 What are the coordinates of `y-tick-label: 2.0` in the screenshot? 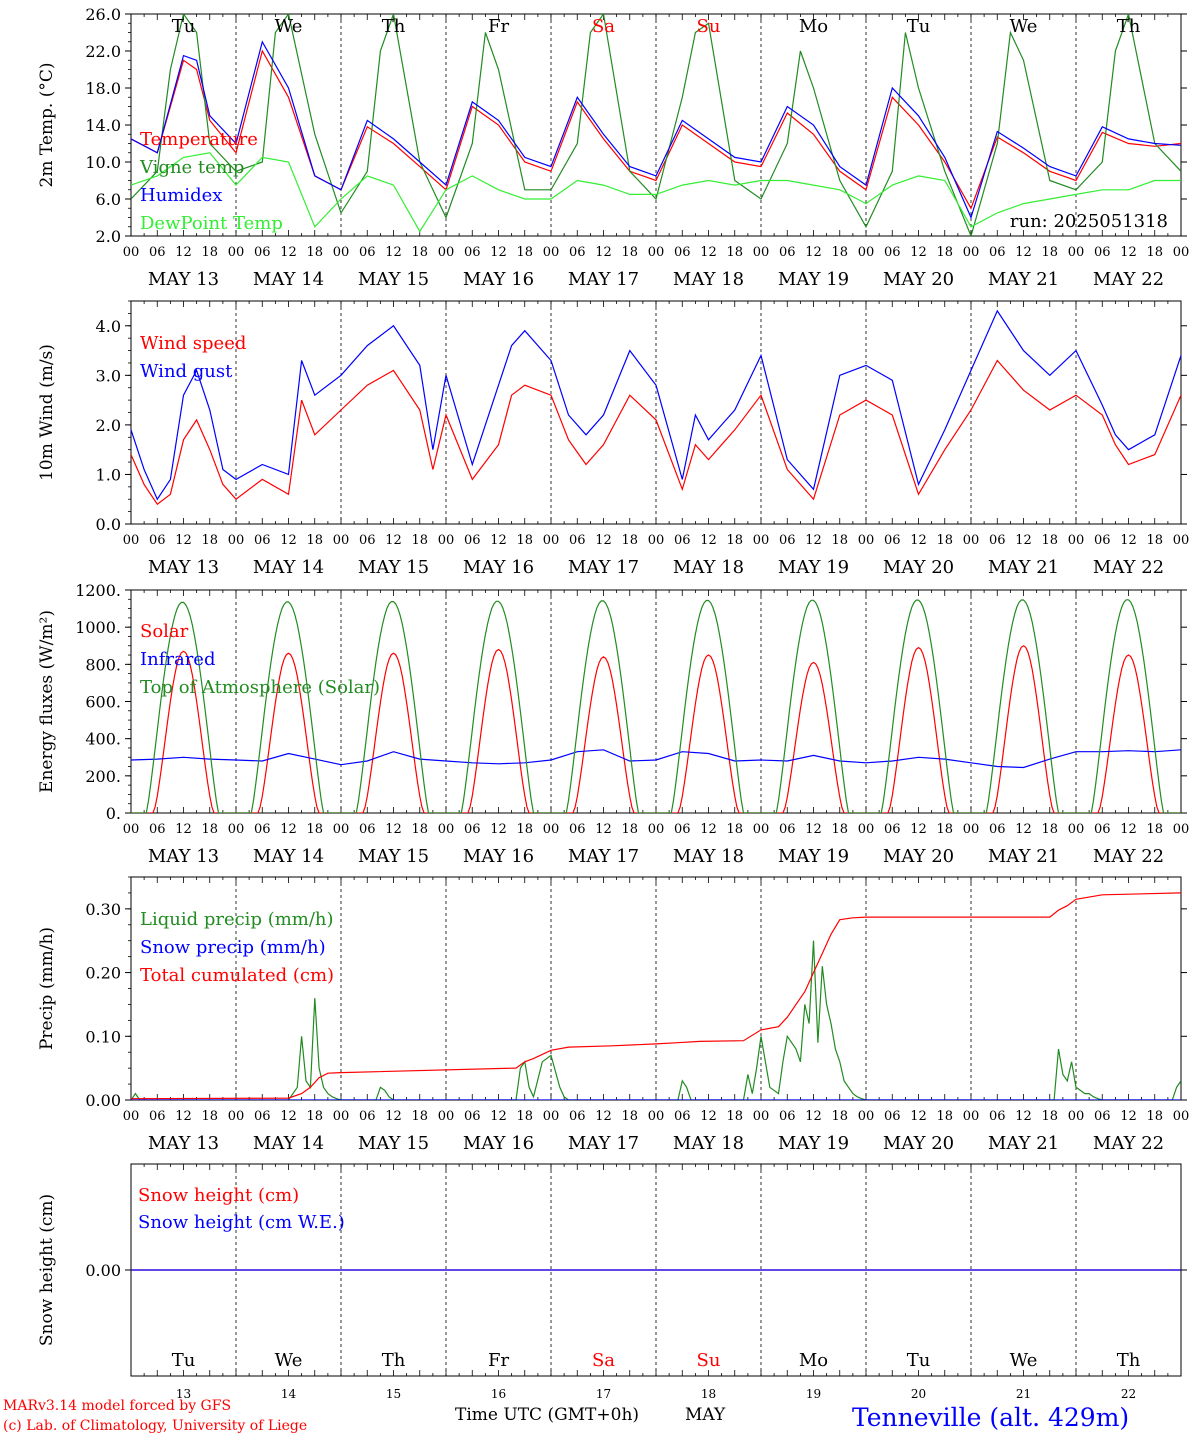 It's located at (108, 236).